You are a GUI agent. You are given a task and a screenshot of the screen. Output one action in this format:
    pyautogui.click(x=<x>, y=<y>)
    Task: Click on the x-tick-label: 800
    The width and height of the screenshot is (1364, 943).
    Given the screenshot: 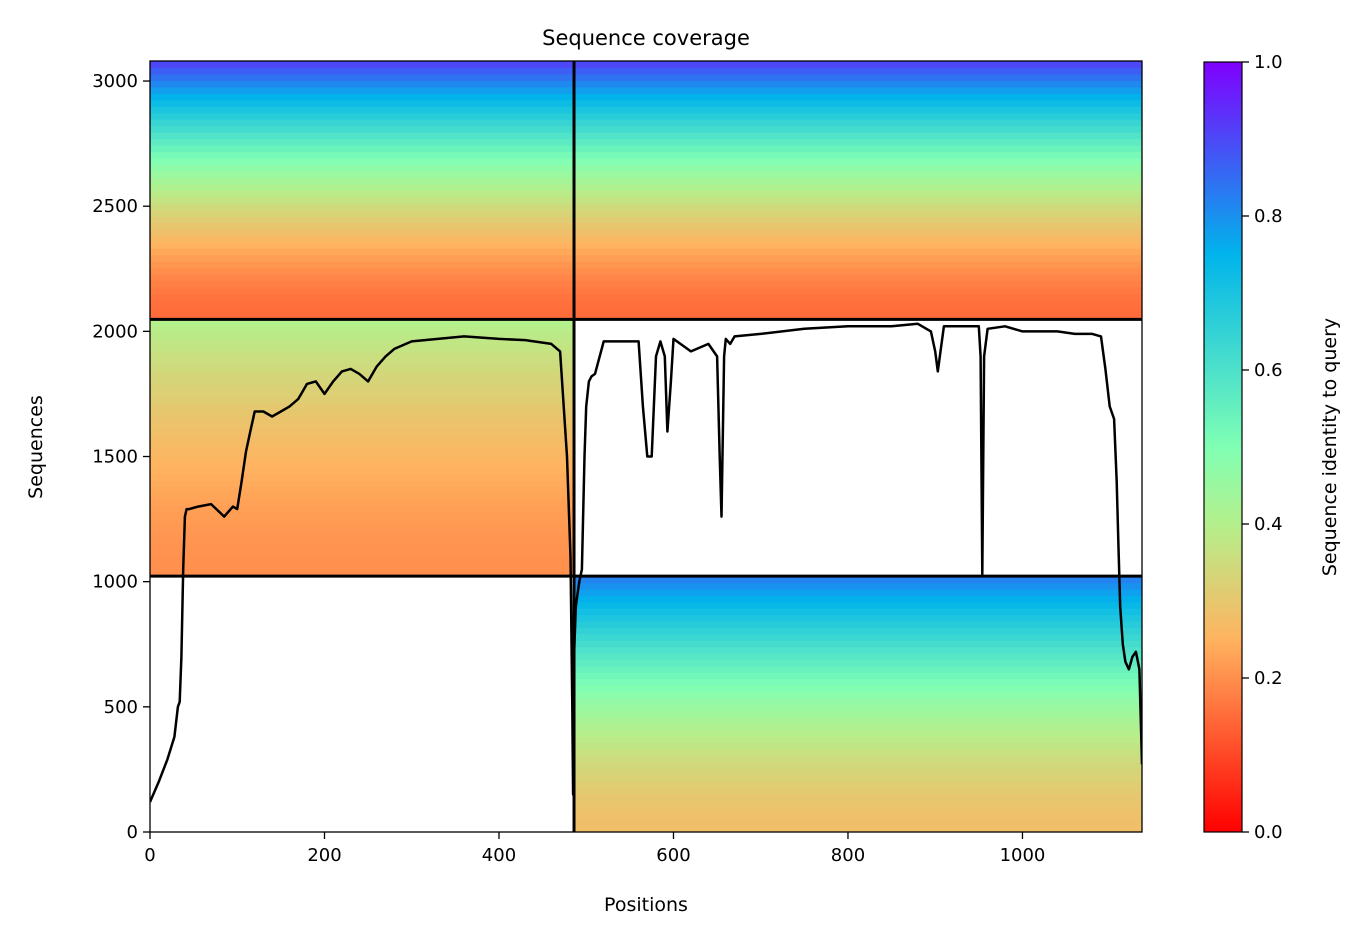 What is the action you would take?
    pyautogui.click(x=848, y=855)
    